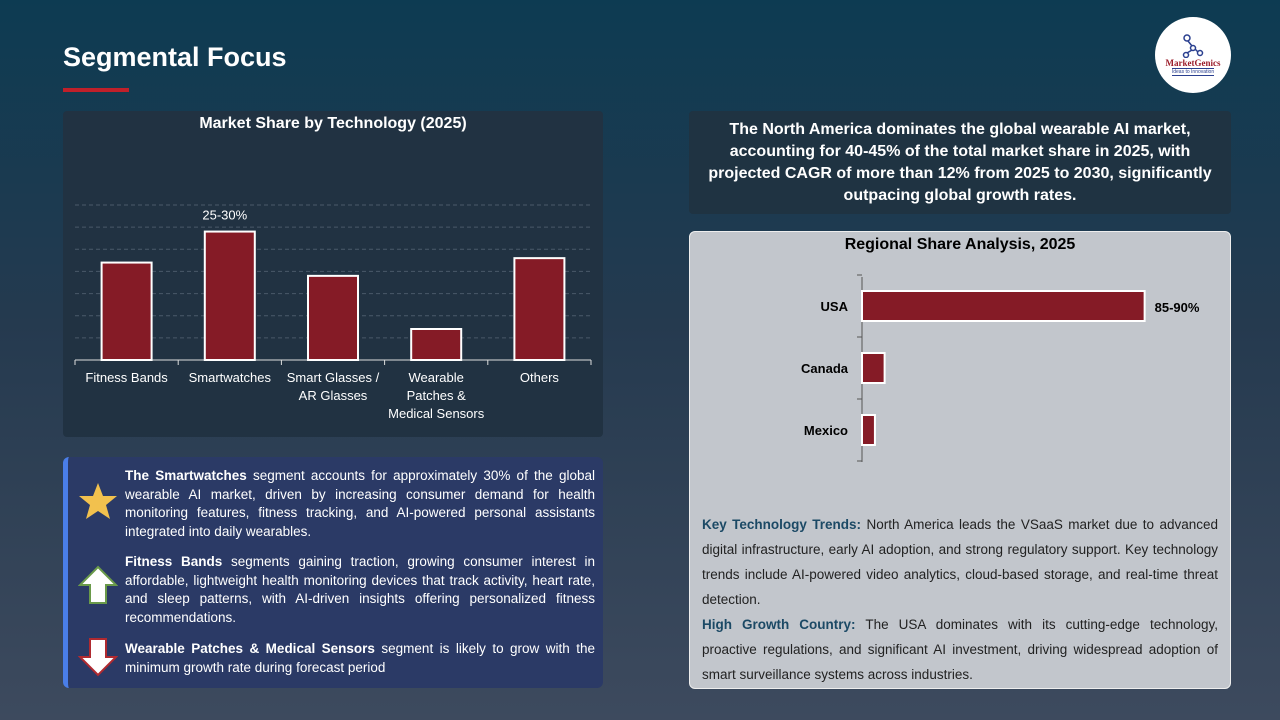 This screenshot has height=720, width=1280. Describe the element at coordinates (98, 657) in the screenshot. I see `arrow-down-icon` at that location.